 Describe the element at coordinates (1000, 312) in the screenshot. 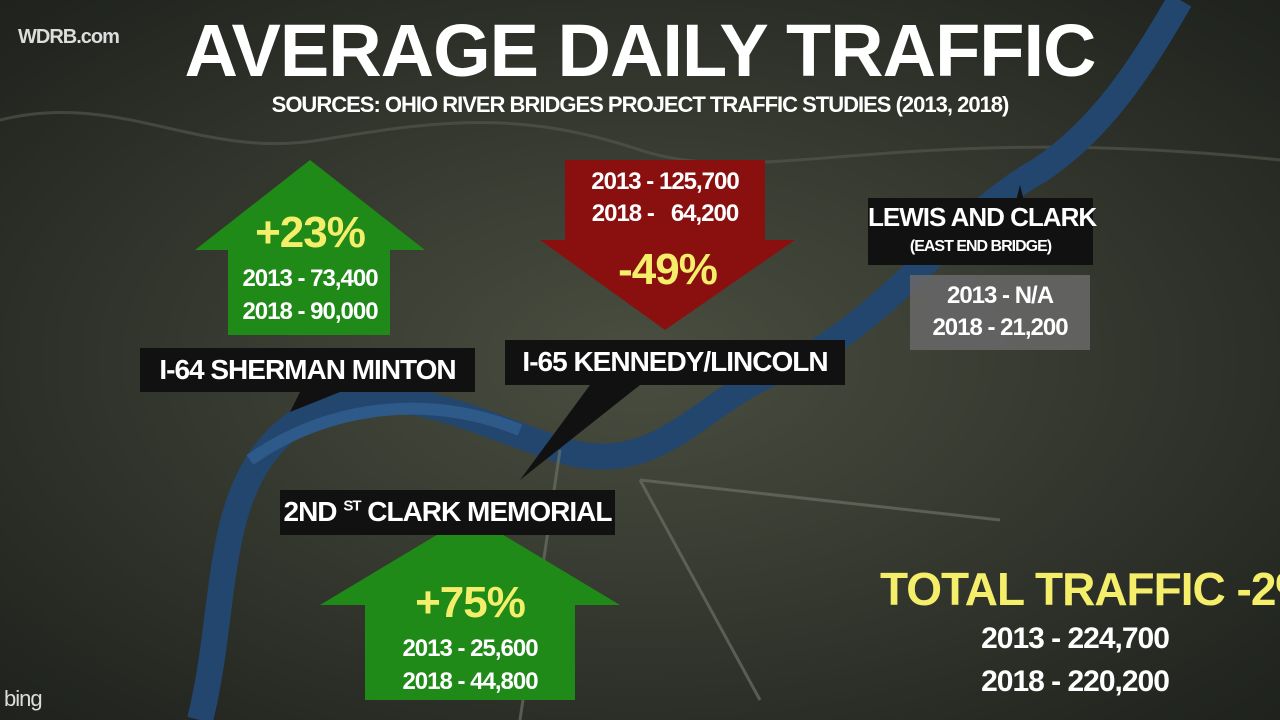

I see `info-box` at that location.